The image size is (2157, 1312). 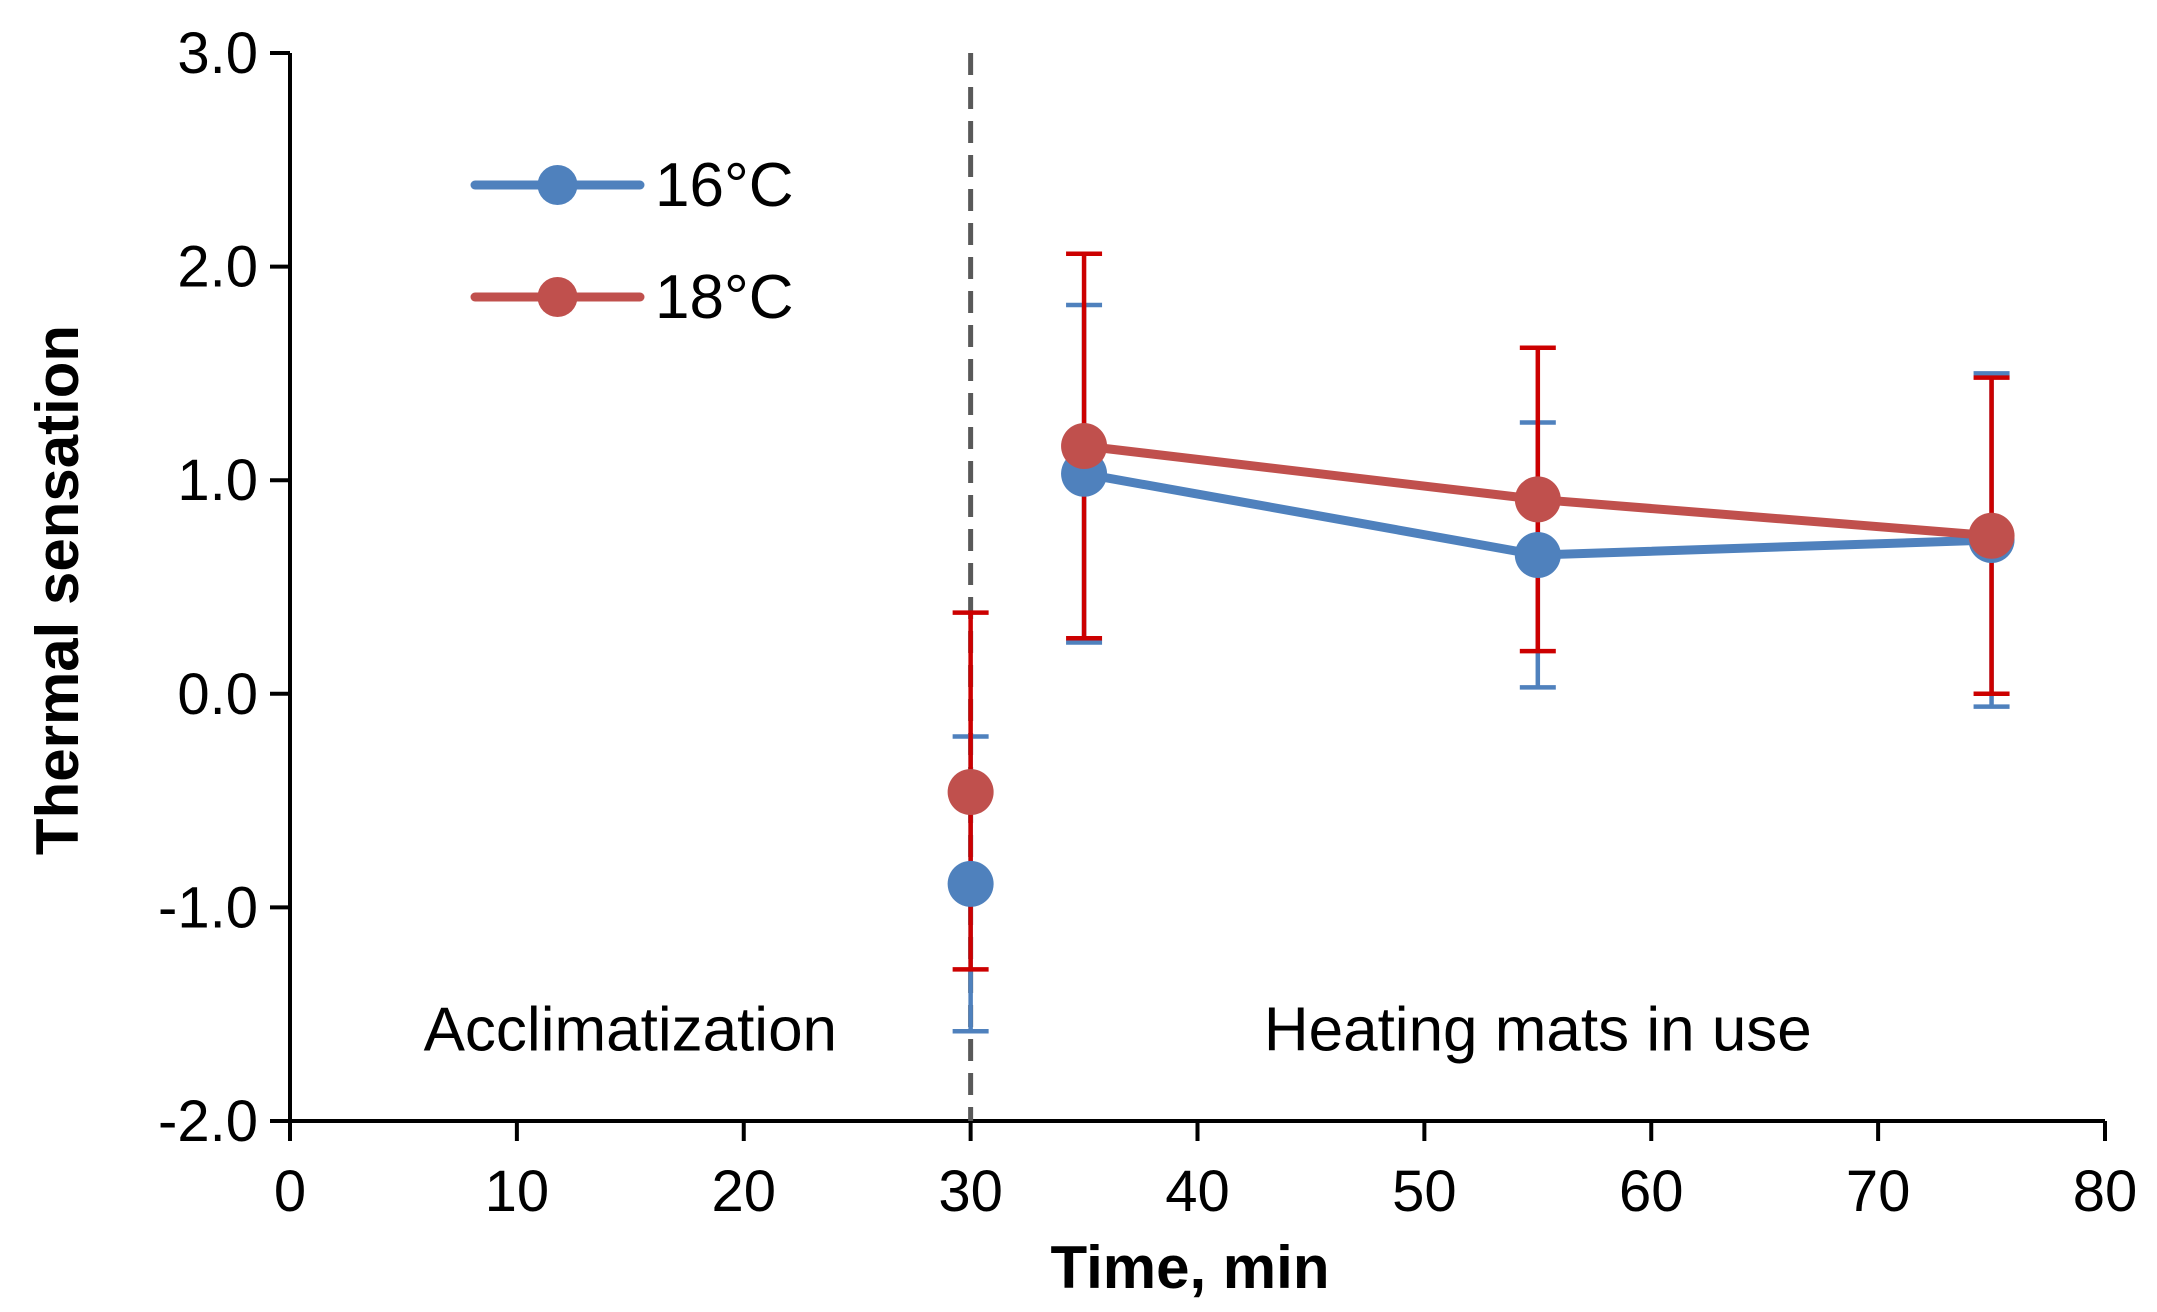 What do you see at coordinates (1651, 1191) in the screenshot?
I see `x-tick-label: 60` at bounding box center [1651, 1191].